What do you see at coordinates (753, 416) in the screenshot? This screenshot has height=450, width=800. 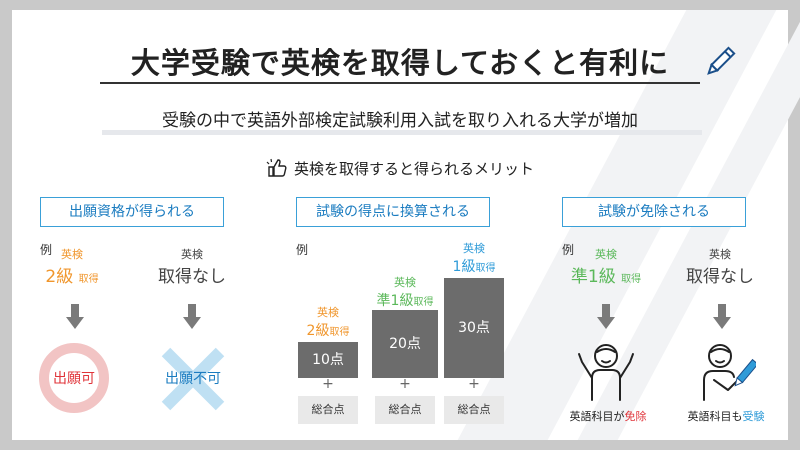 I see `caption-highlight: 受験` at bounding box center [753, 416].